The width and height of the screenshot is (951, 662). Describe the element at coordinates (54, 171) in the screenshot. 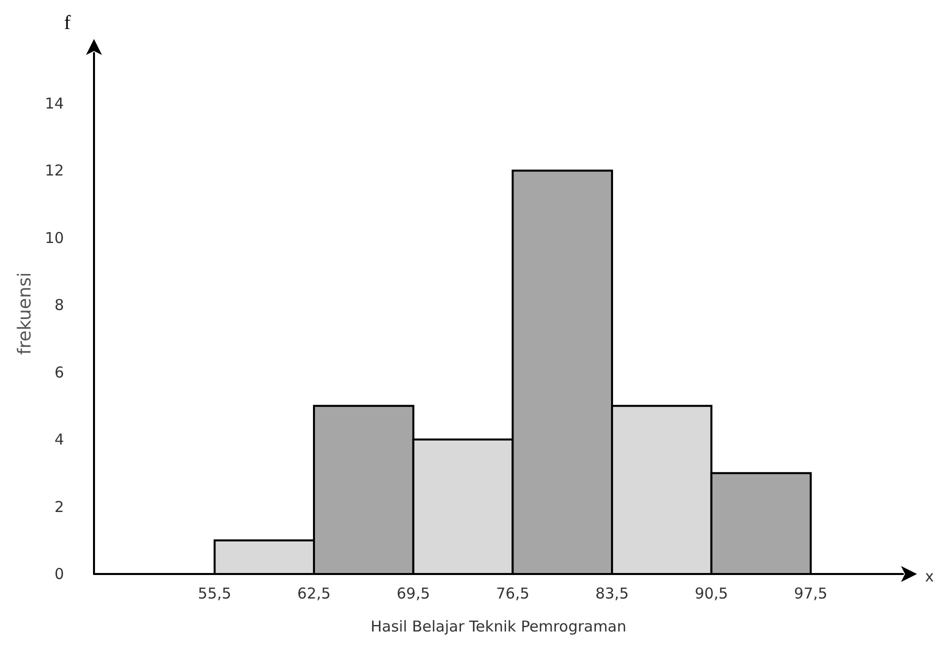

I see `y-tick-label: 12` at that location.